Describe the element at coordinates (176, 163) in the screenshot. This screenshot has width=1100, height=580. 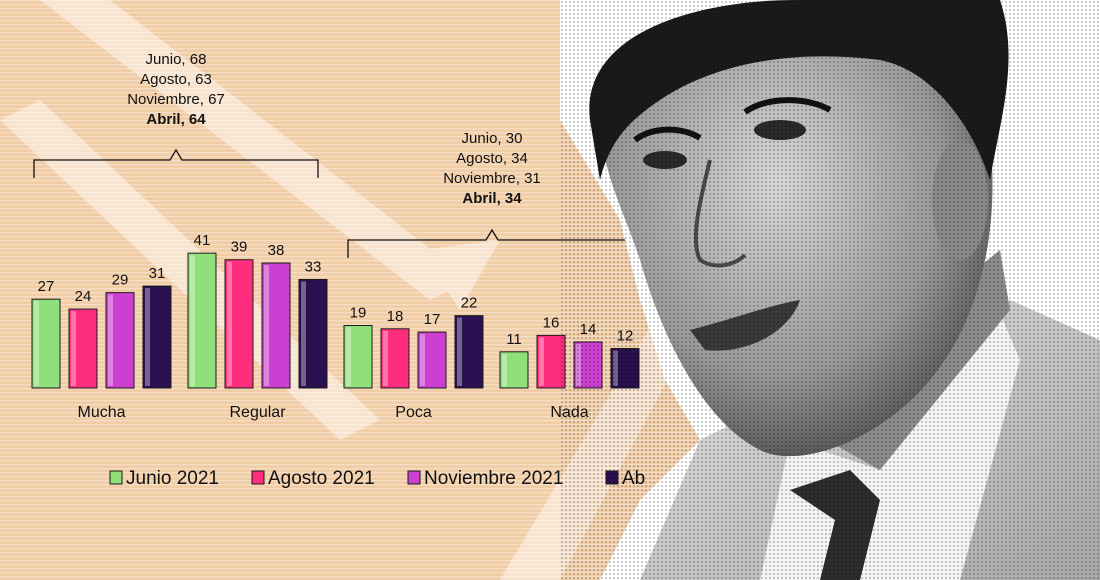
I see `annotation-1-bracket` at that location.